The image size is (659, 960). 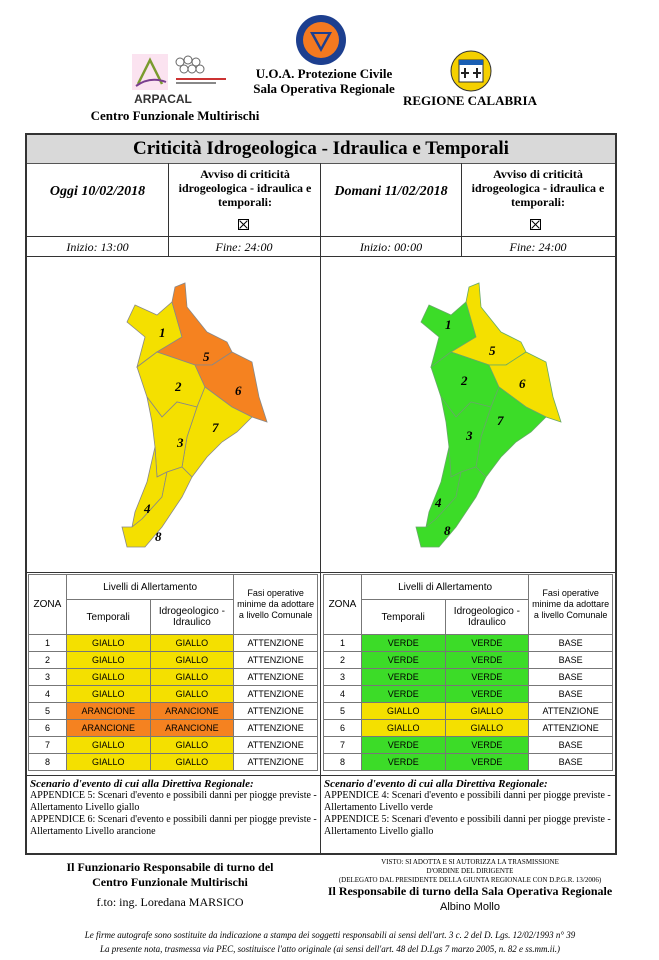 I want to click on day2-zona-cell: 7, so click(x=342, y=745).